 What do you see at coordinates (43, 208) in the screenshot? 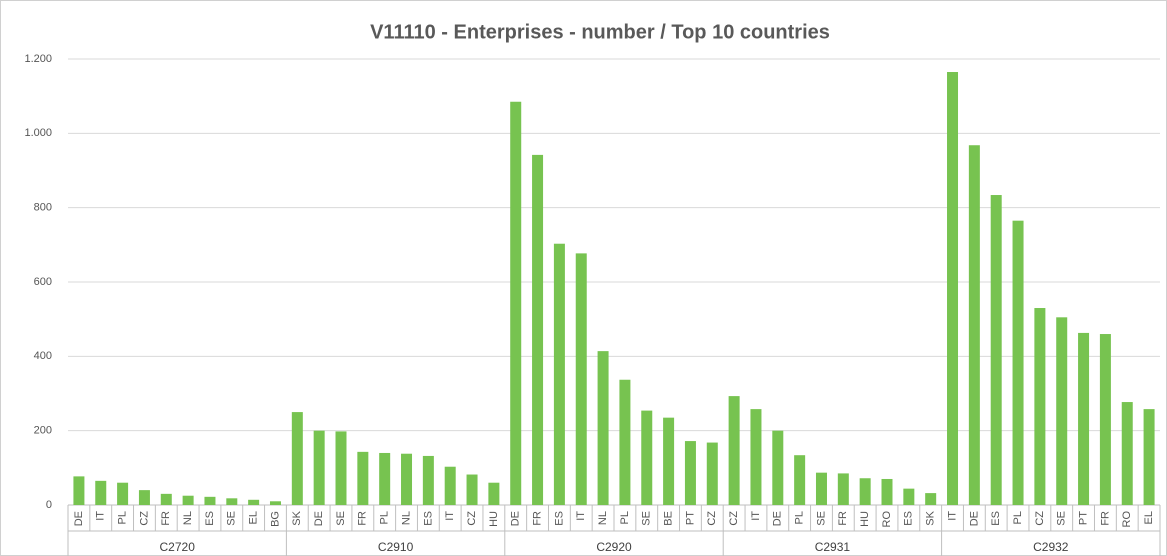
I see `y-tick-label: 800` at bounding box center [43, 208].